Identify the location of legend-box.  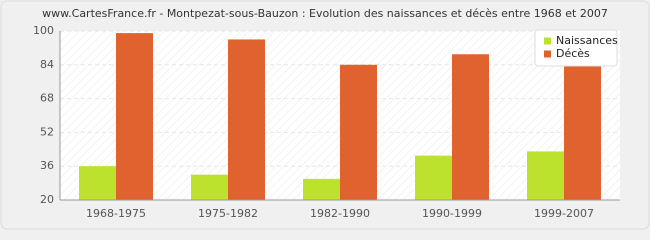
(576, 48).